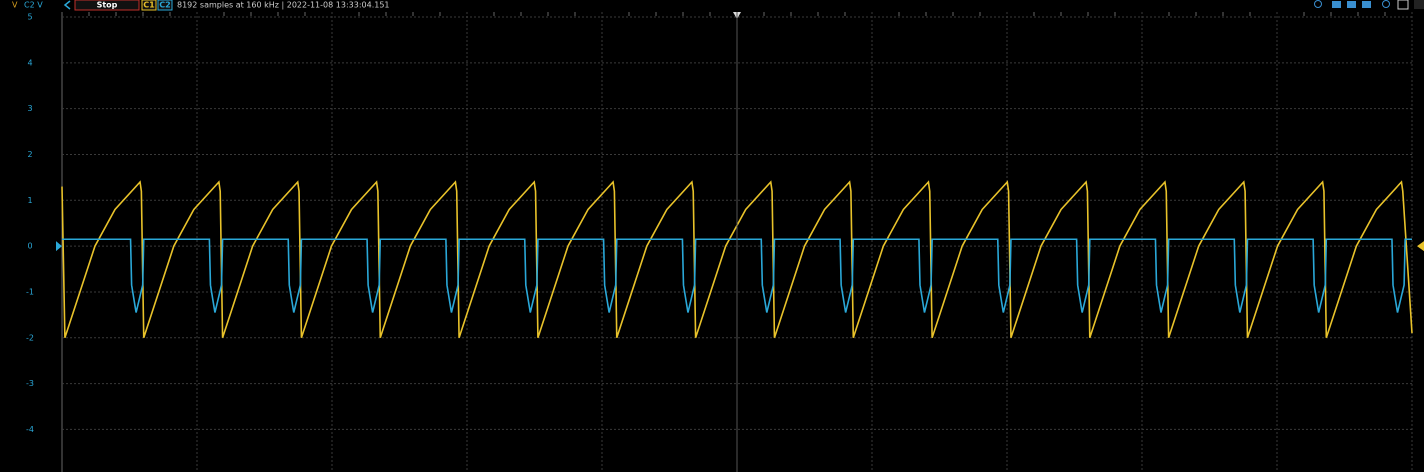  What do you see at coordinates (29, 154) in the screenshot?
I see `y-tick-label: 2` at bounding box center [29, 154].